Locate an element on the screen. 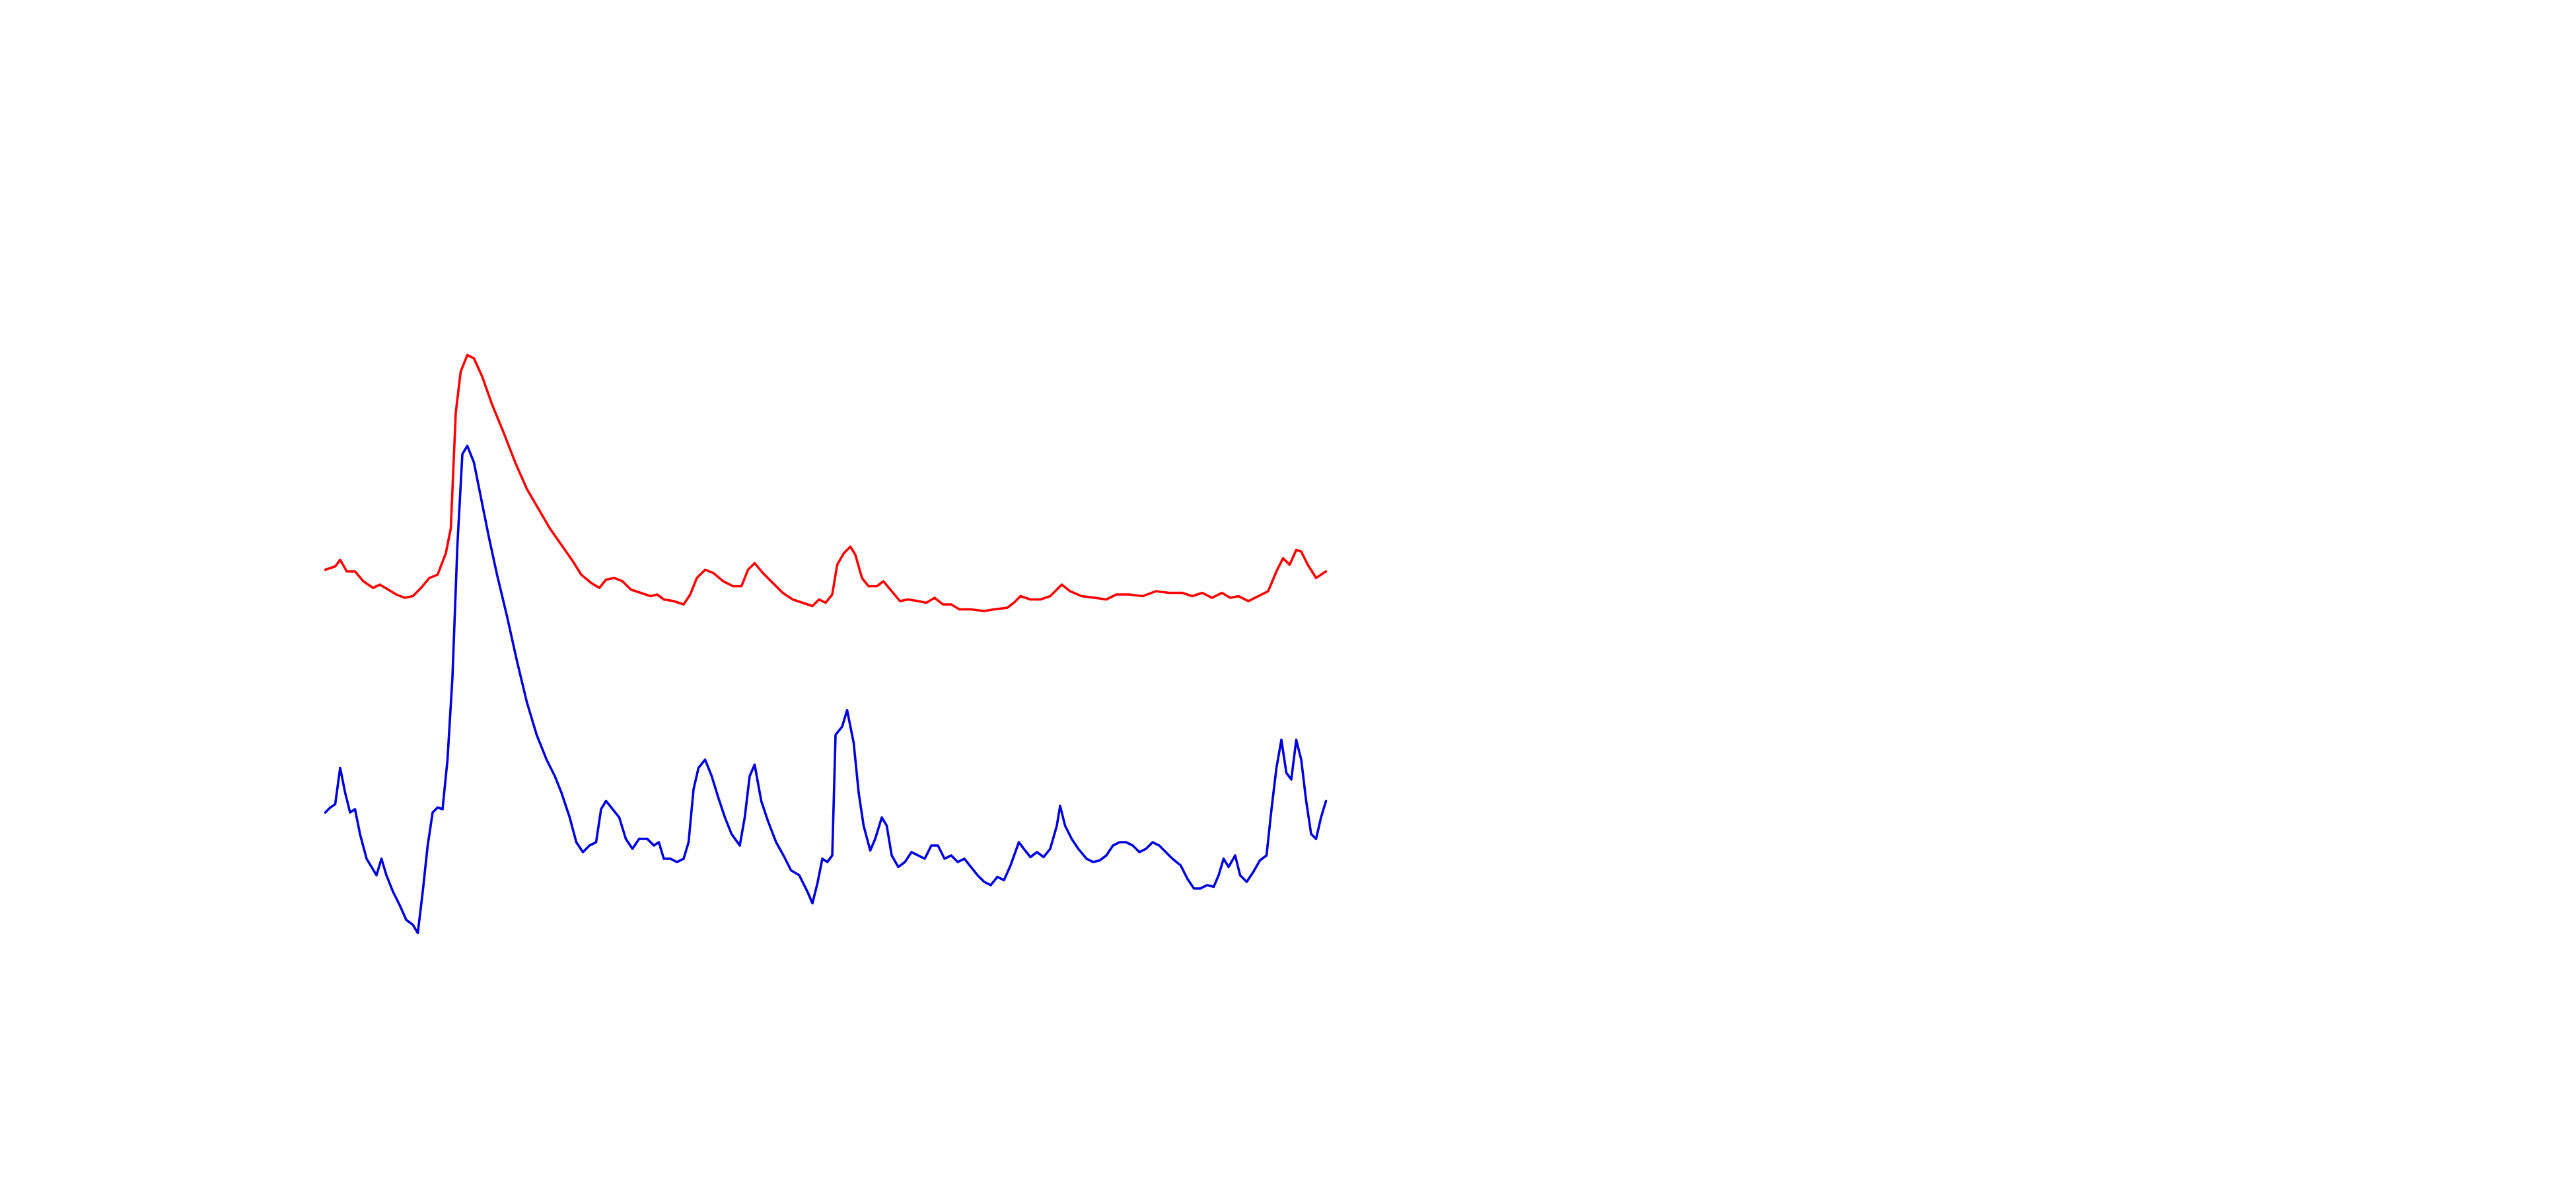  line-series is located at coordinates (826, 483).